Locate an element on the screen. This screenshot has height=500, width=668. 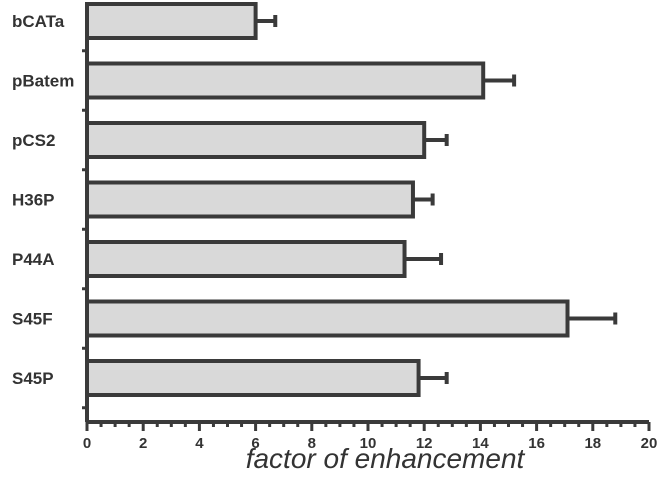
category-label-pcs2: pCS2 is located at coordinates (33, 140).